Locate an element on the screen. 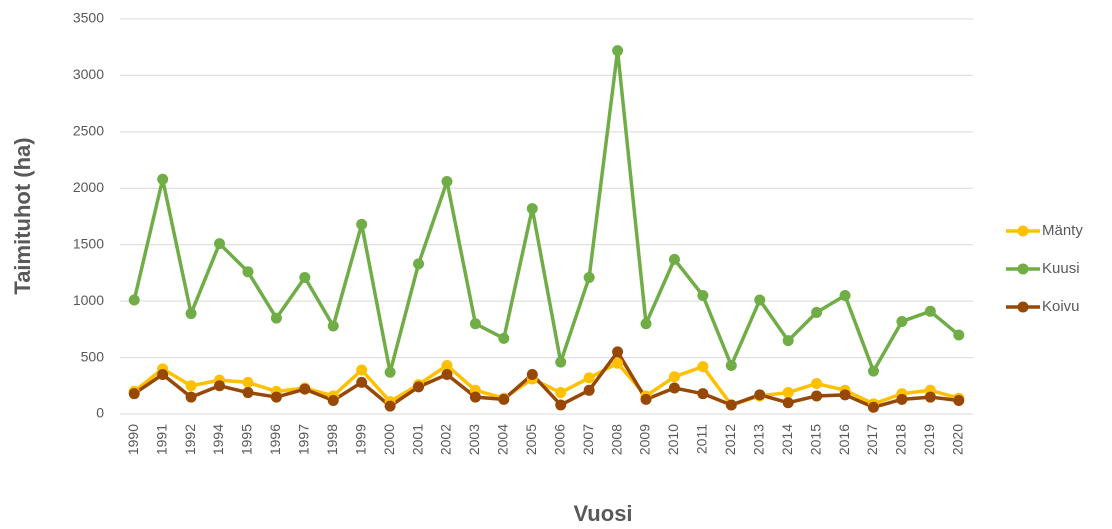  x-tick-label: 1999 is located at coordinates (360, 439).